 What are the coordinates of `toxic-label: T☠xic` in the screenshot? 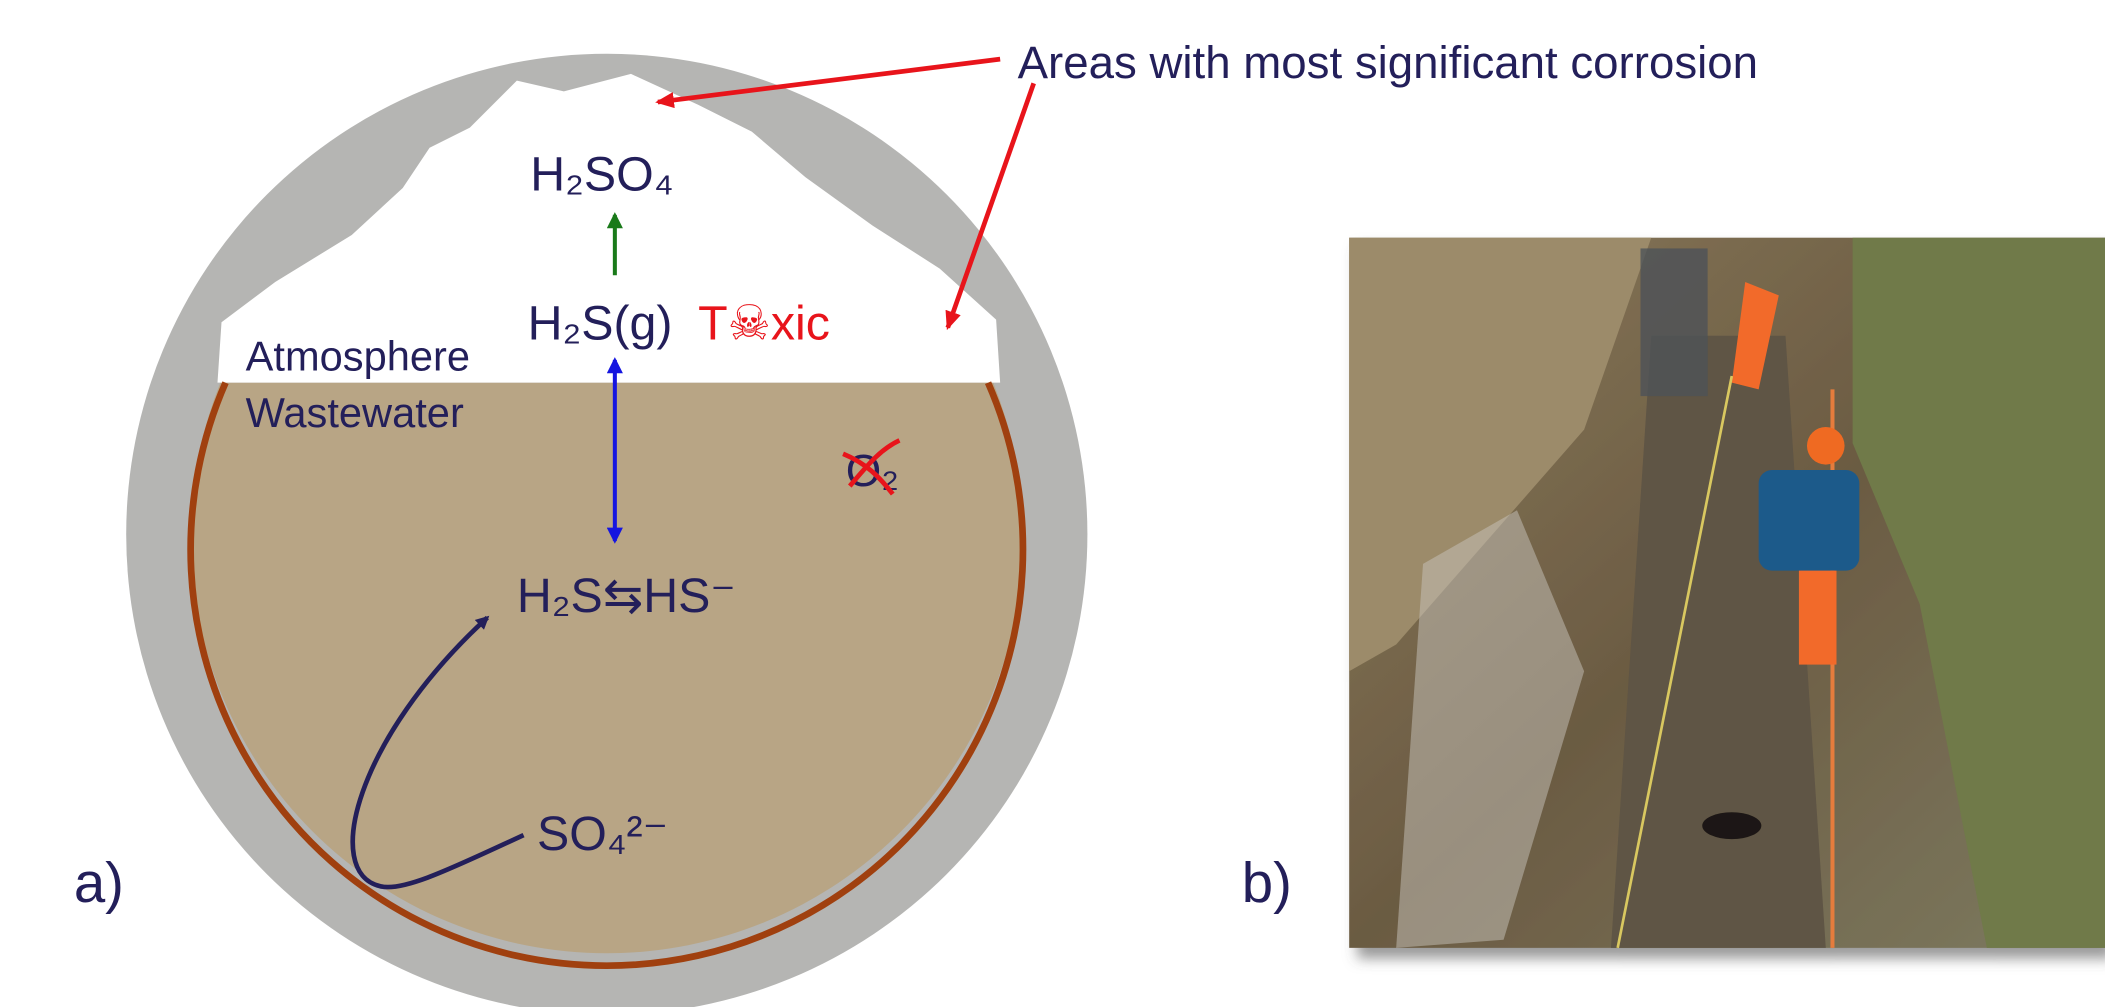 It's located at (764, 324).